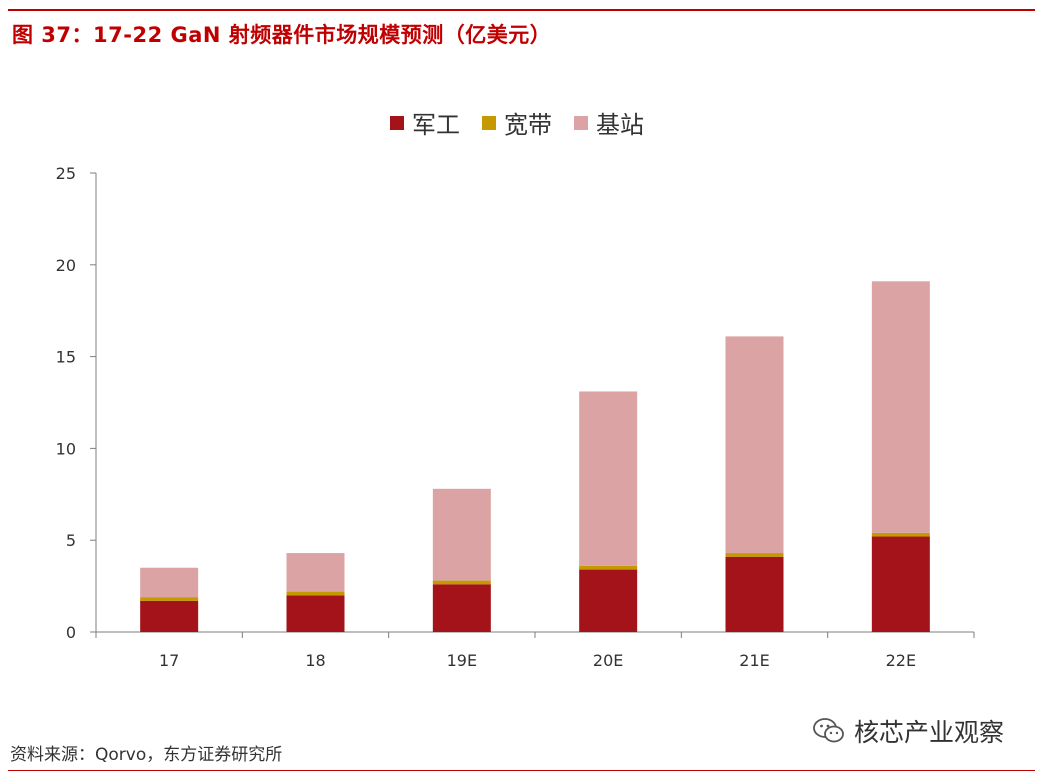 This screenshot has width=1041, height=775. Describe the element at coordinates (397, 122) in the screenshot. I see `legend-swatch-junggong` at that location.